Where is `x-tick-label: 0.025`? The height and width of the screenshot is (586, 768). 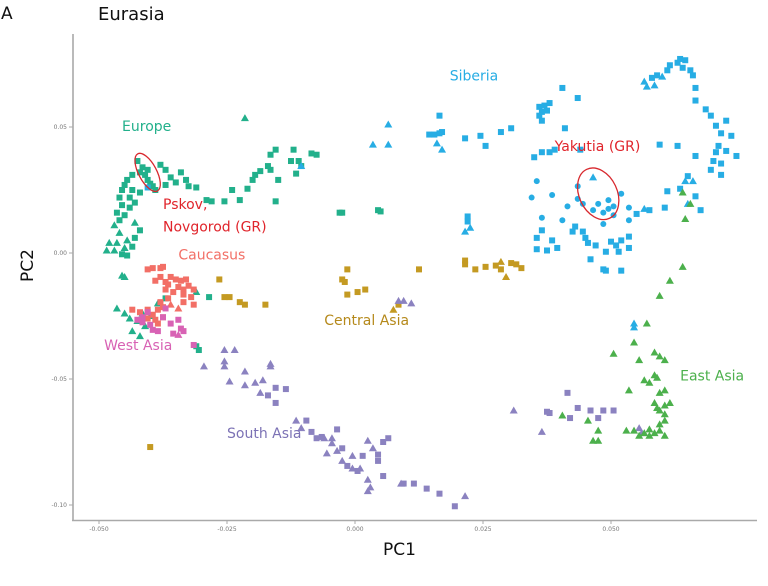 x-tick-label: 0.025 is located at coordinates (482, 529).